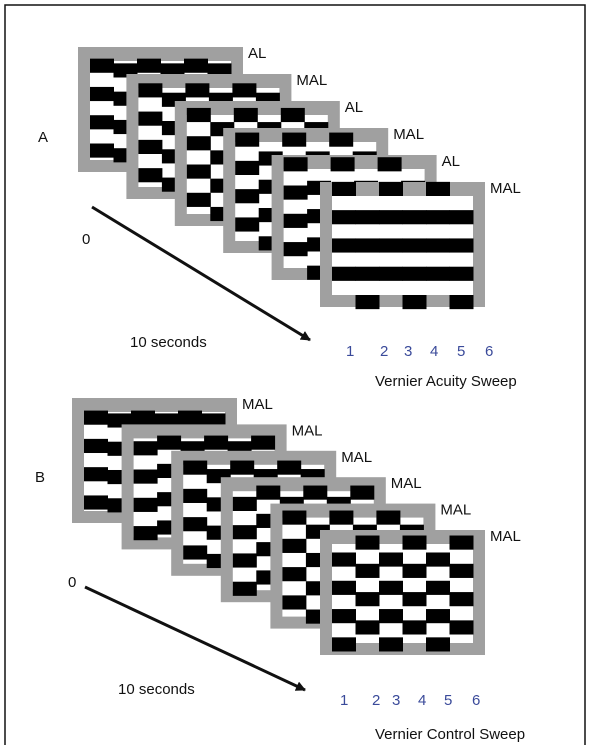 This screenshot has width=590, height=745. What do you see at coordinates (257, 53) in the screenshot?
I see `frame-label: AL` at bounding box center [257, 53].